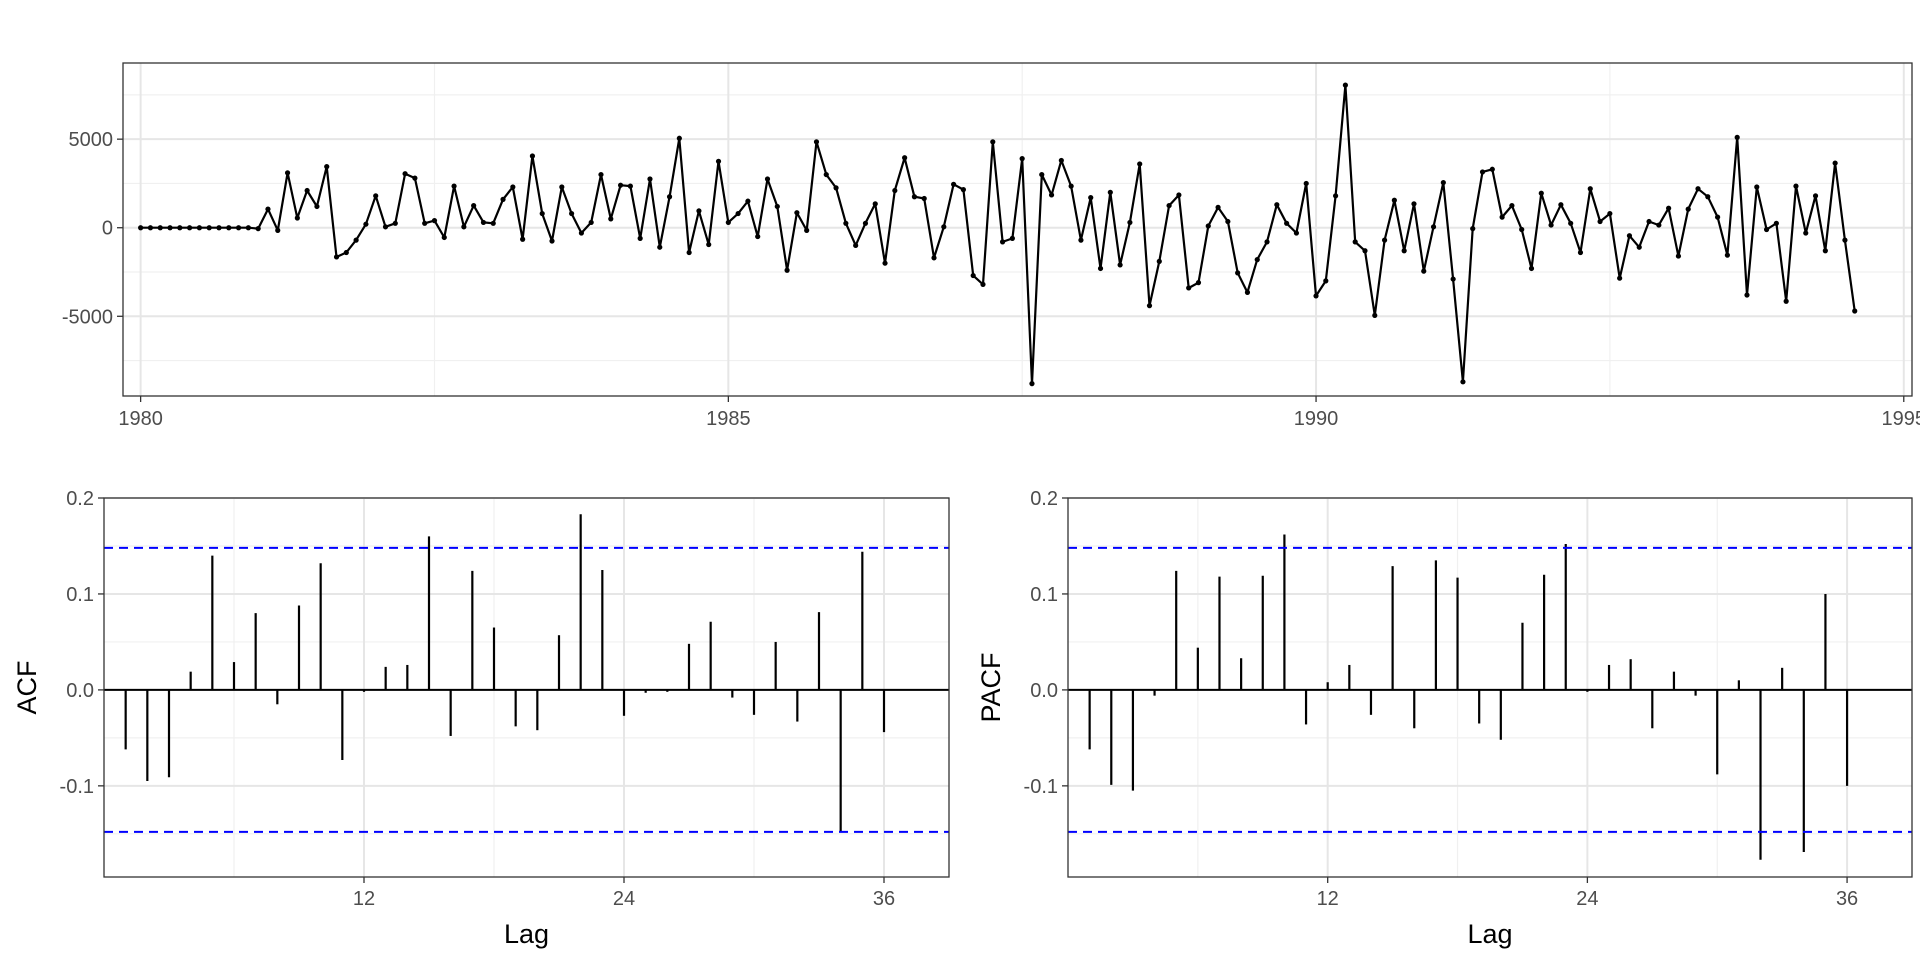  Describe the element at coordinates (1044, 691) in the screenshot. I see `y-tick-label: 0.0` at that location.